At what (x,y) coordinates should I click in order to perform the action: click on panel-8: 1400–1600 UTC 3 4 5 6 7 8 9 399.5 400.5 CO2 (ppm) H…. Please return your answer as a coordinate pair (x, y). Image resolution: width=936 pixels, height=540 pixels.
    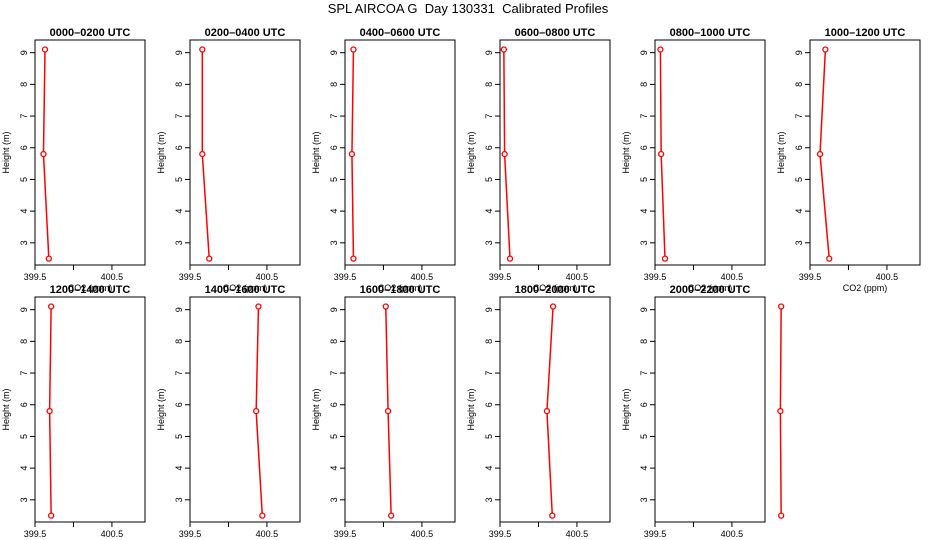
    Looking at the image, I should click on (228, 411).